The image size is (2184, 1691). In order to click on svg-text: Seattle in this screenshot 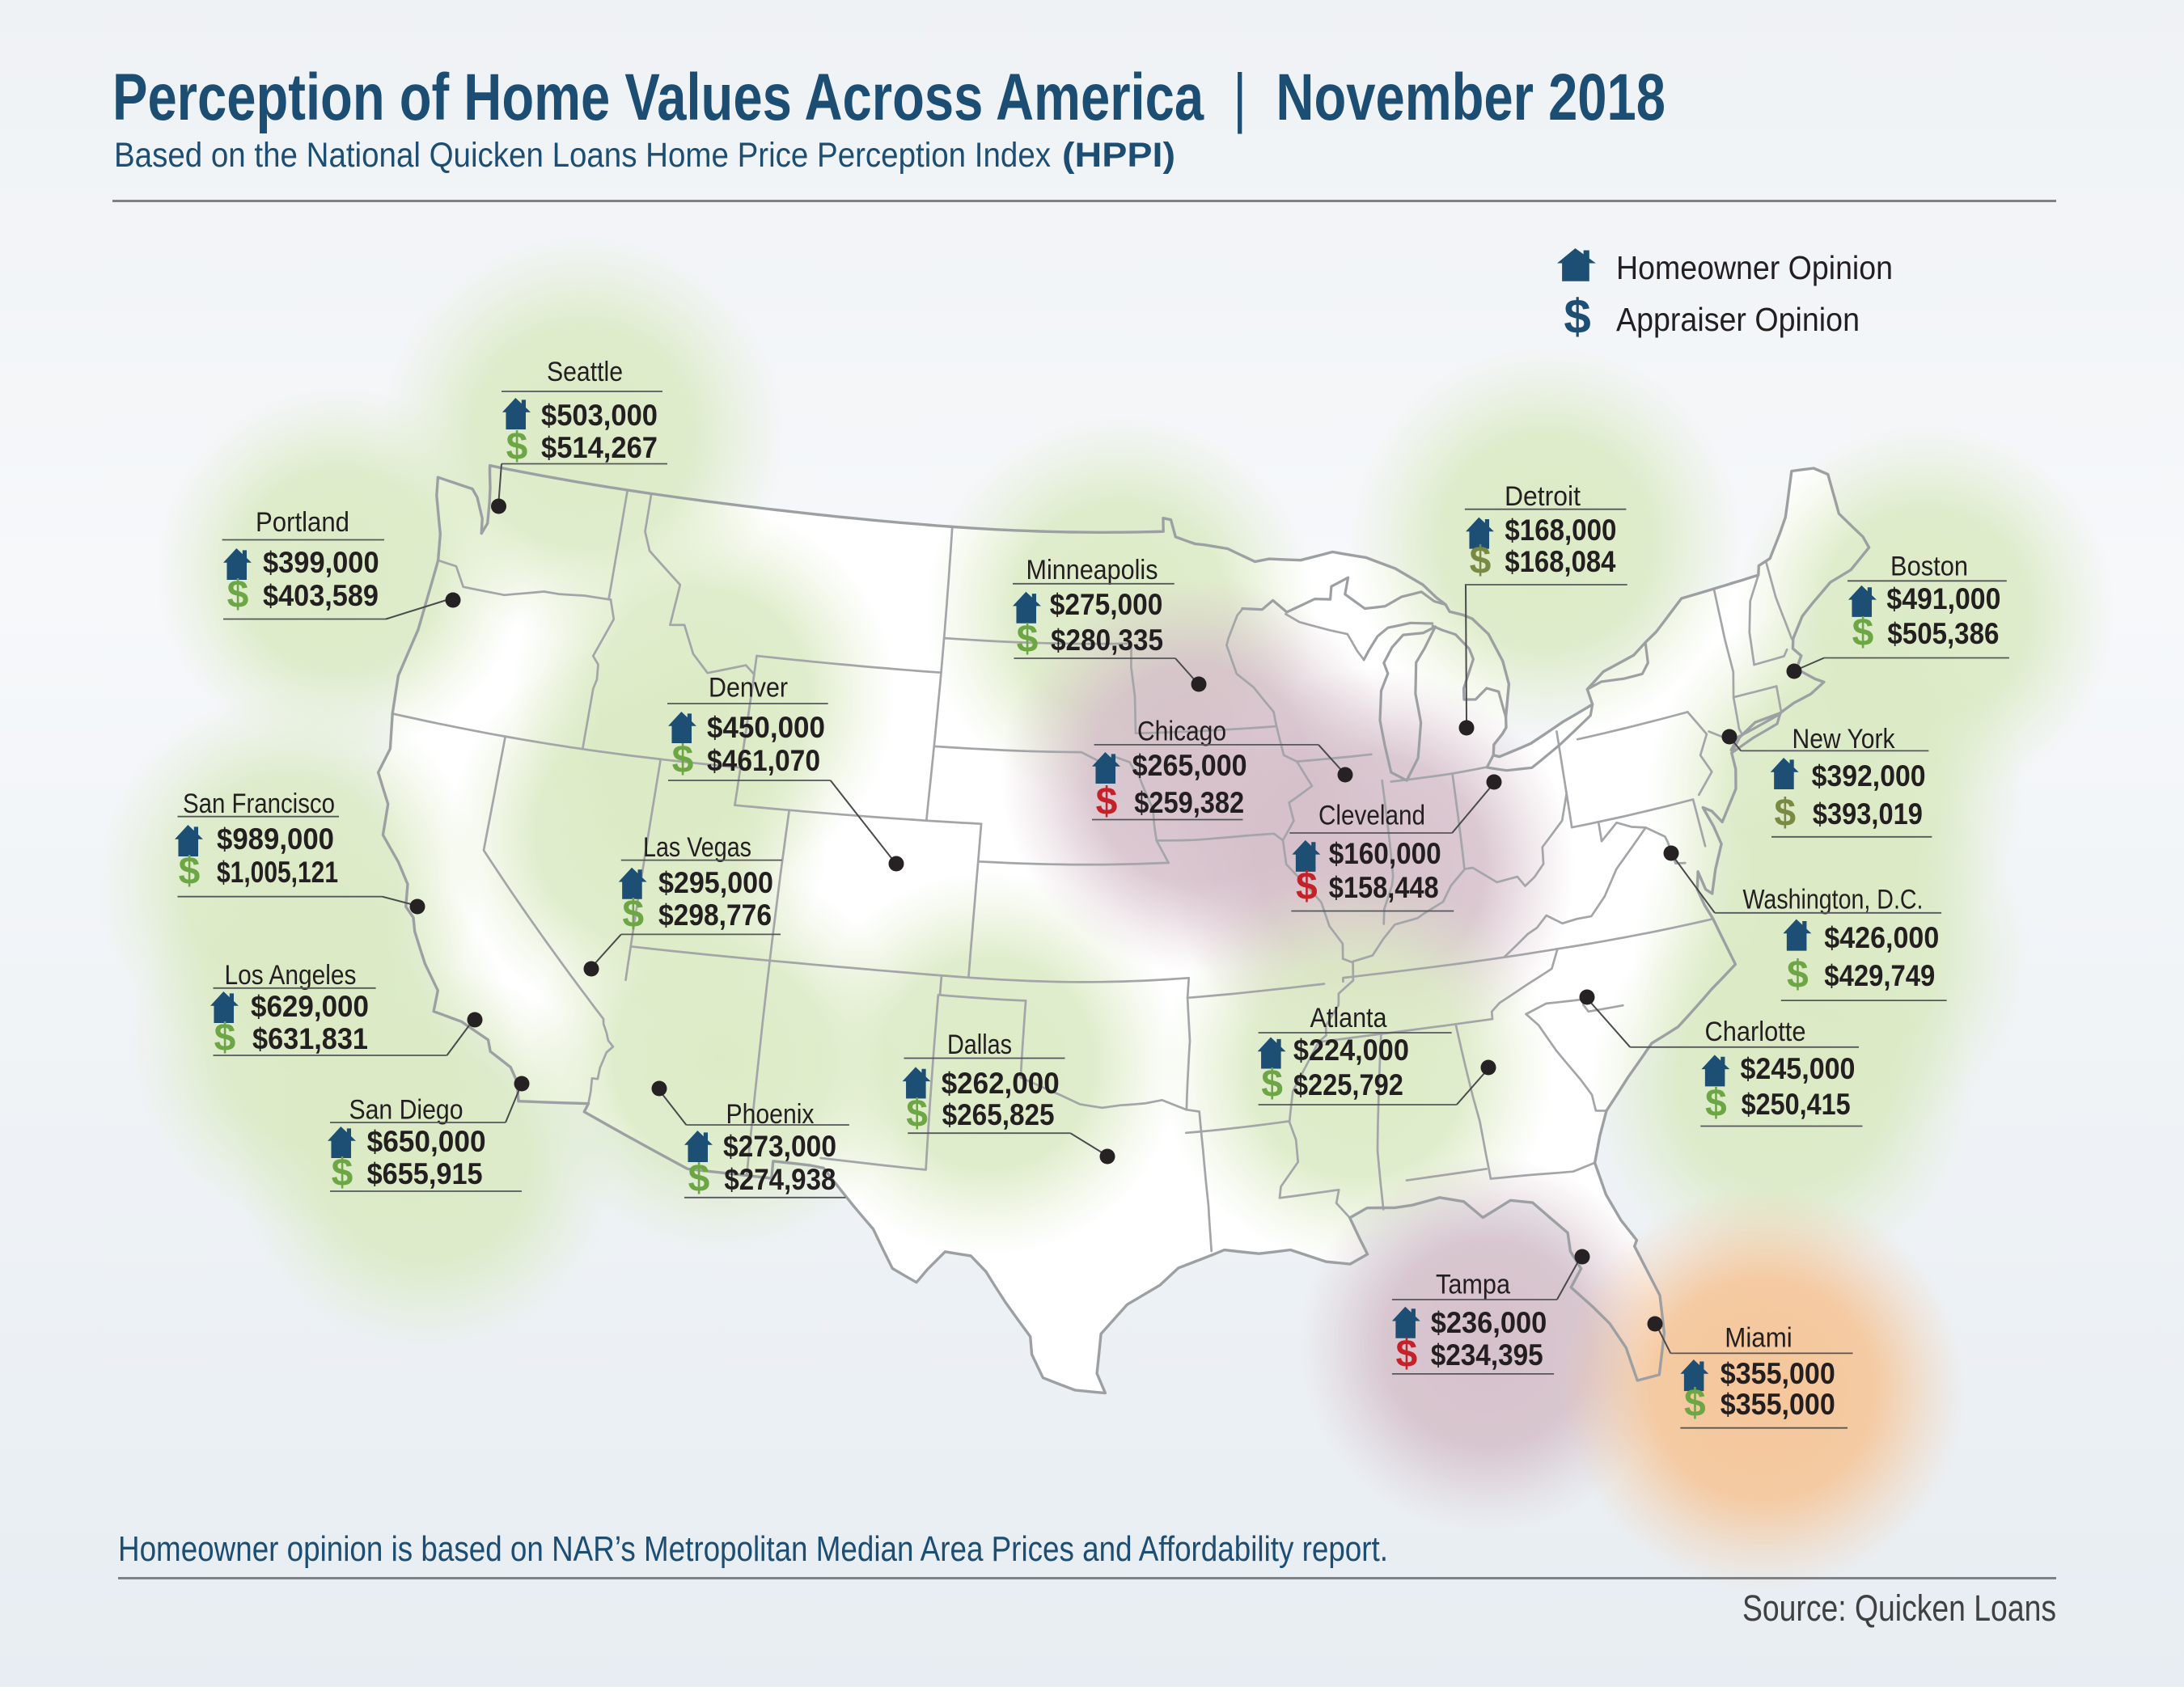, I will do `click(585, 372)`.